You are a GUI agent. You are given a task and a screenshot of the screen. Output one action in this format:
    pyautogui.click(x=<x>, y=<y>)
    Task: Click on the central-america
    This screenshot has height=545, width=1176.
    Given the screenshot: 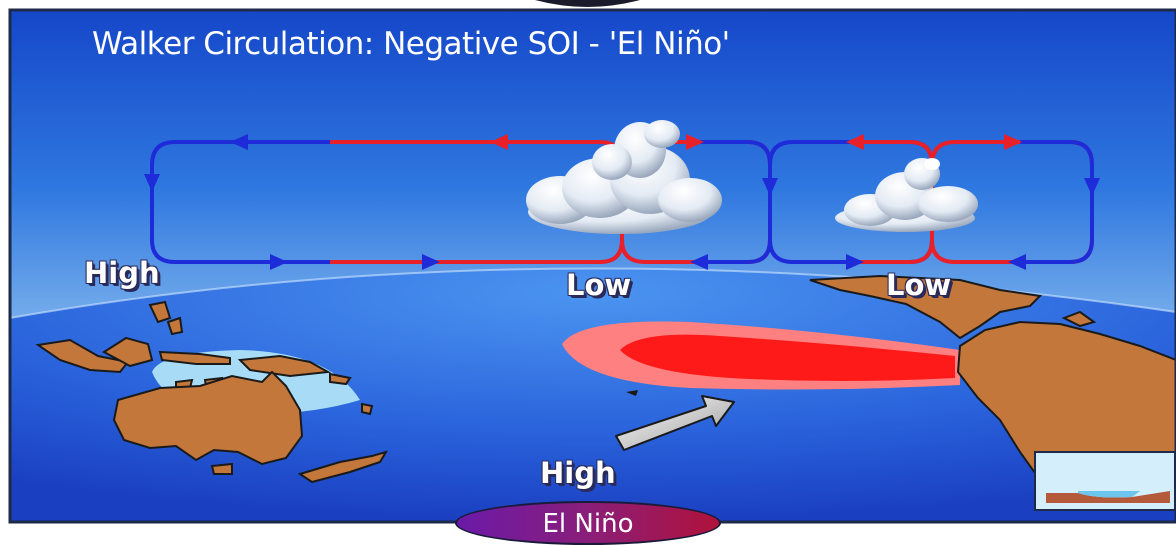 What is the action you would take?
    pyautogui.click(x=926, y=307)
    